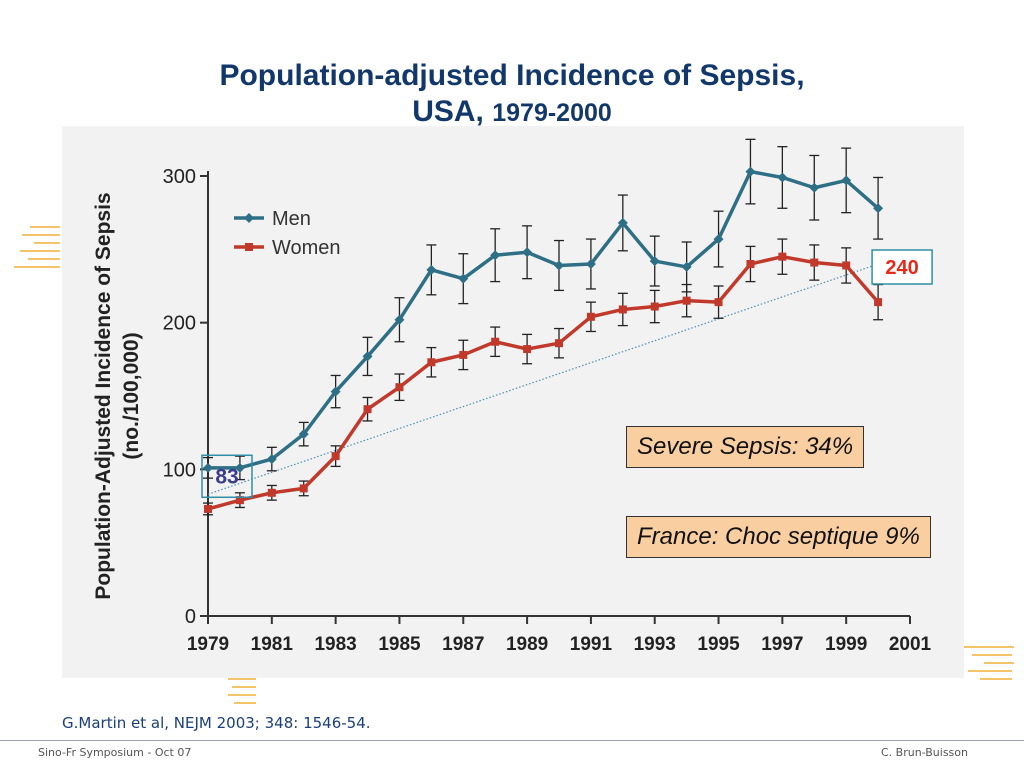 The width and height of the screenshot is (1024, 768). Describe the element at coordinates (782, 644) in the screenshot. I see `x-tick-label: 1997` at that location.